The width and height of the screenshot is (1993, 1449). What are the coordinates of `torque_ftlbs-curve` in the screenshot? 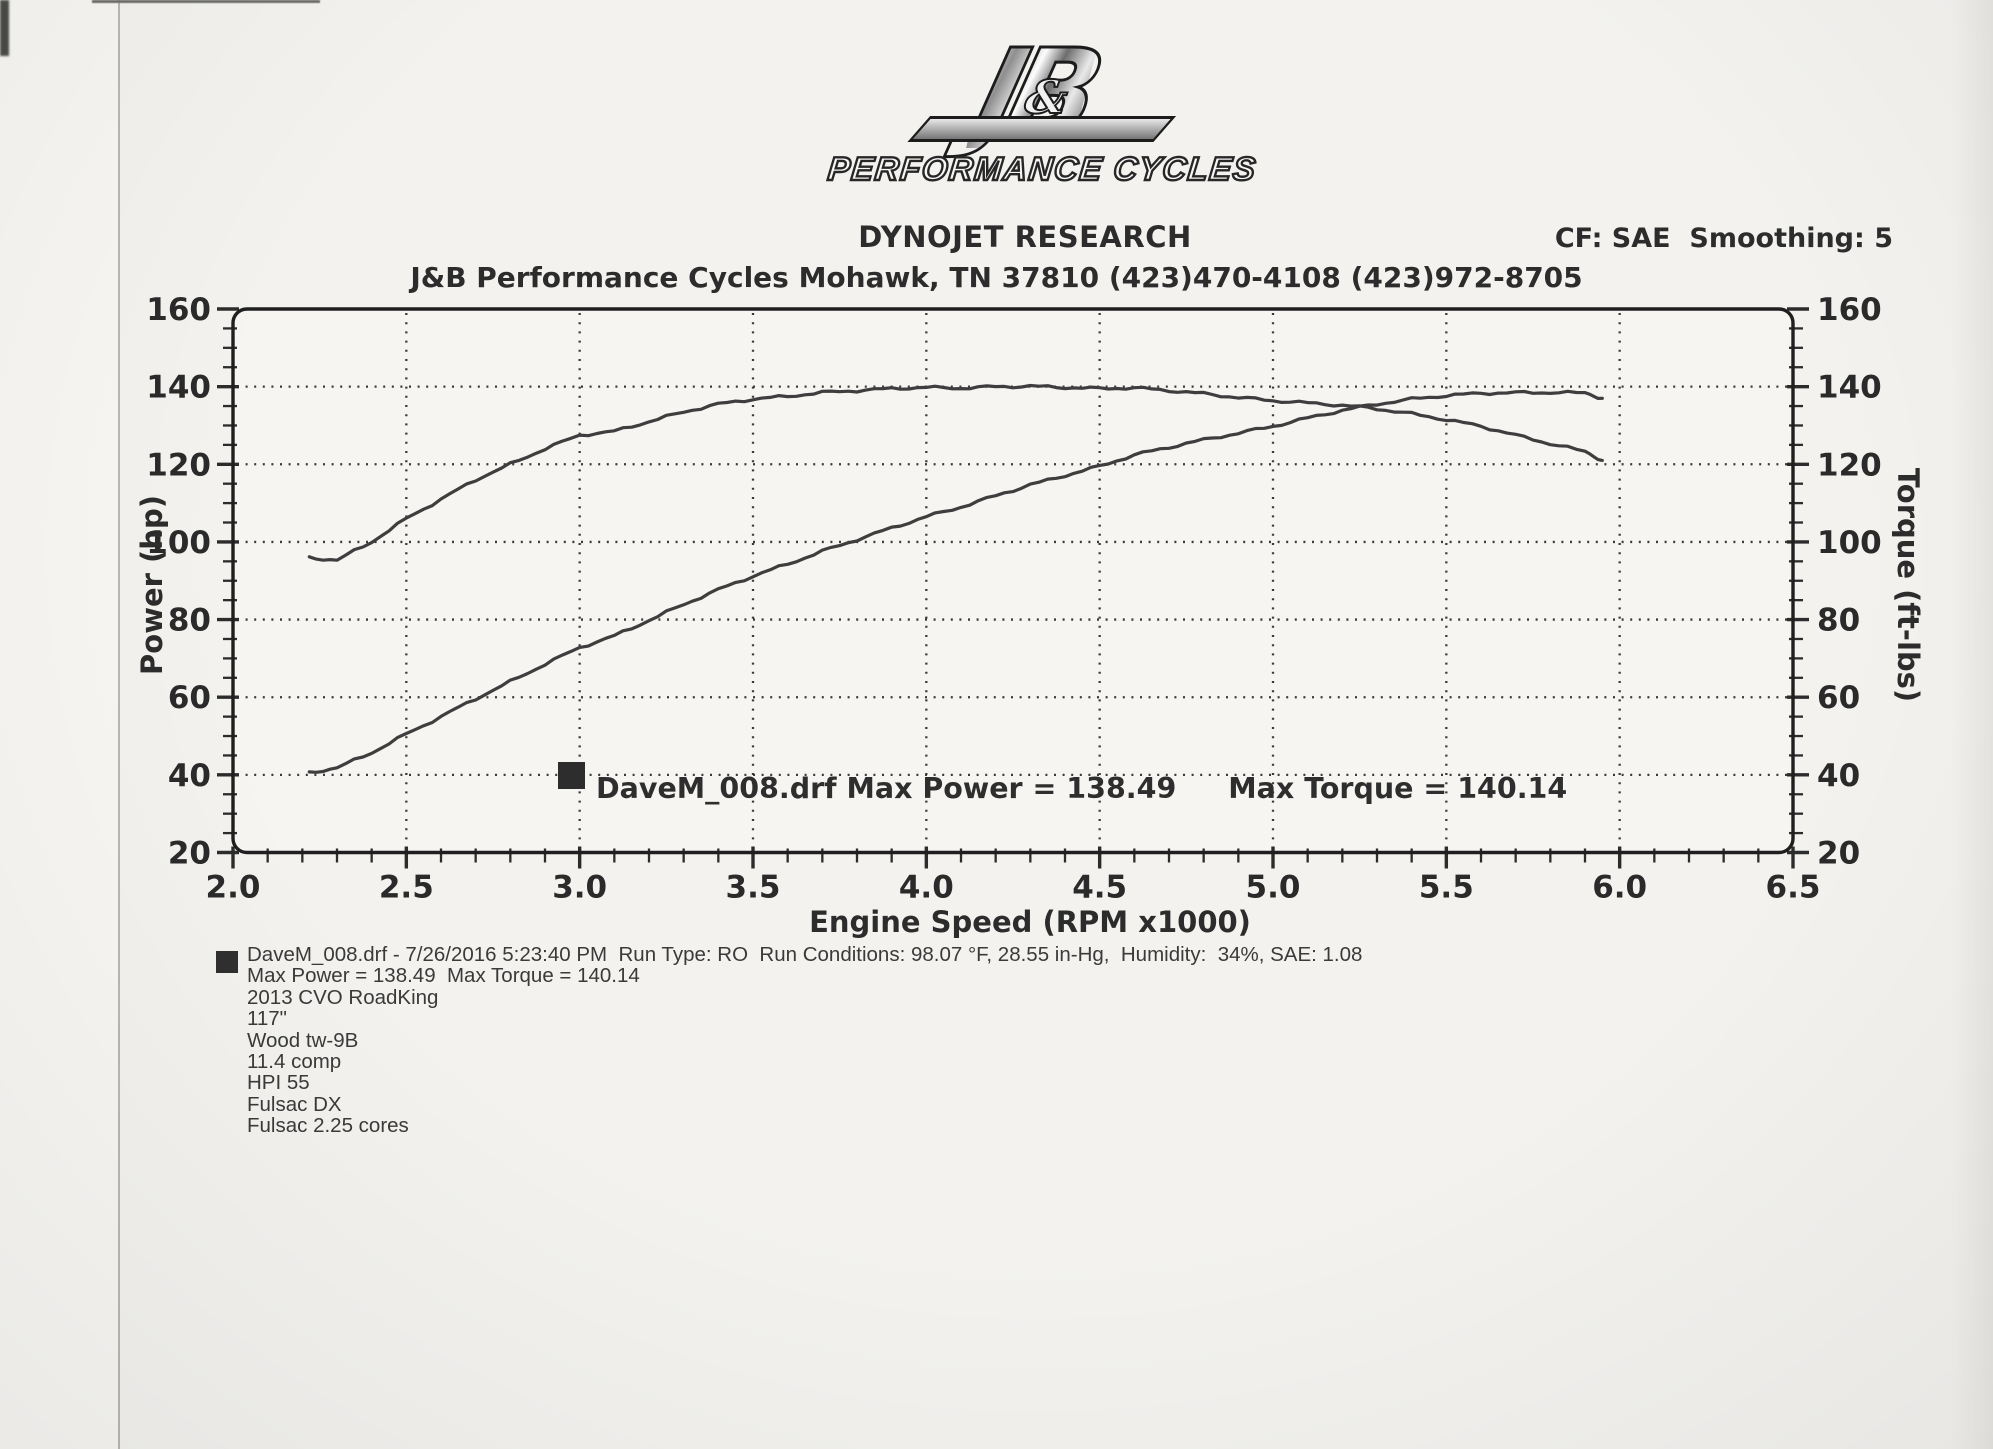 It's located at (955, 472).